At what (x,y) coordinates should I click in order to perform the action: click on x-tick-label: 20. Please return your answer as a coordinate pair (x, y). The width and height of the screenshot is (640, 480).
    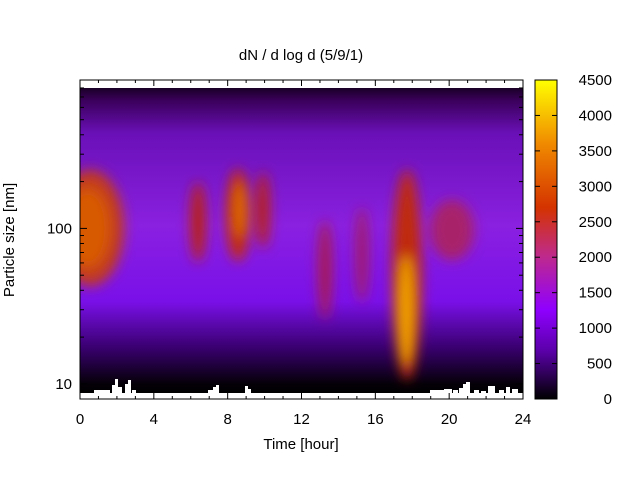
    Looking at the image, I should click on (449, 419).